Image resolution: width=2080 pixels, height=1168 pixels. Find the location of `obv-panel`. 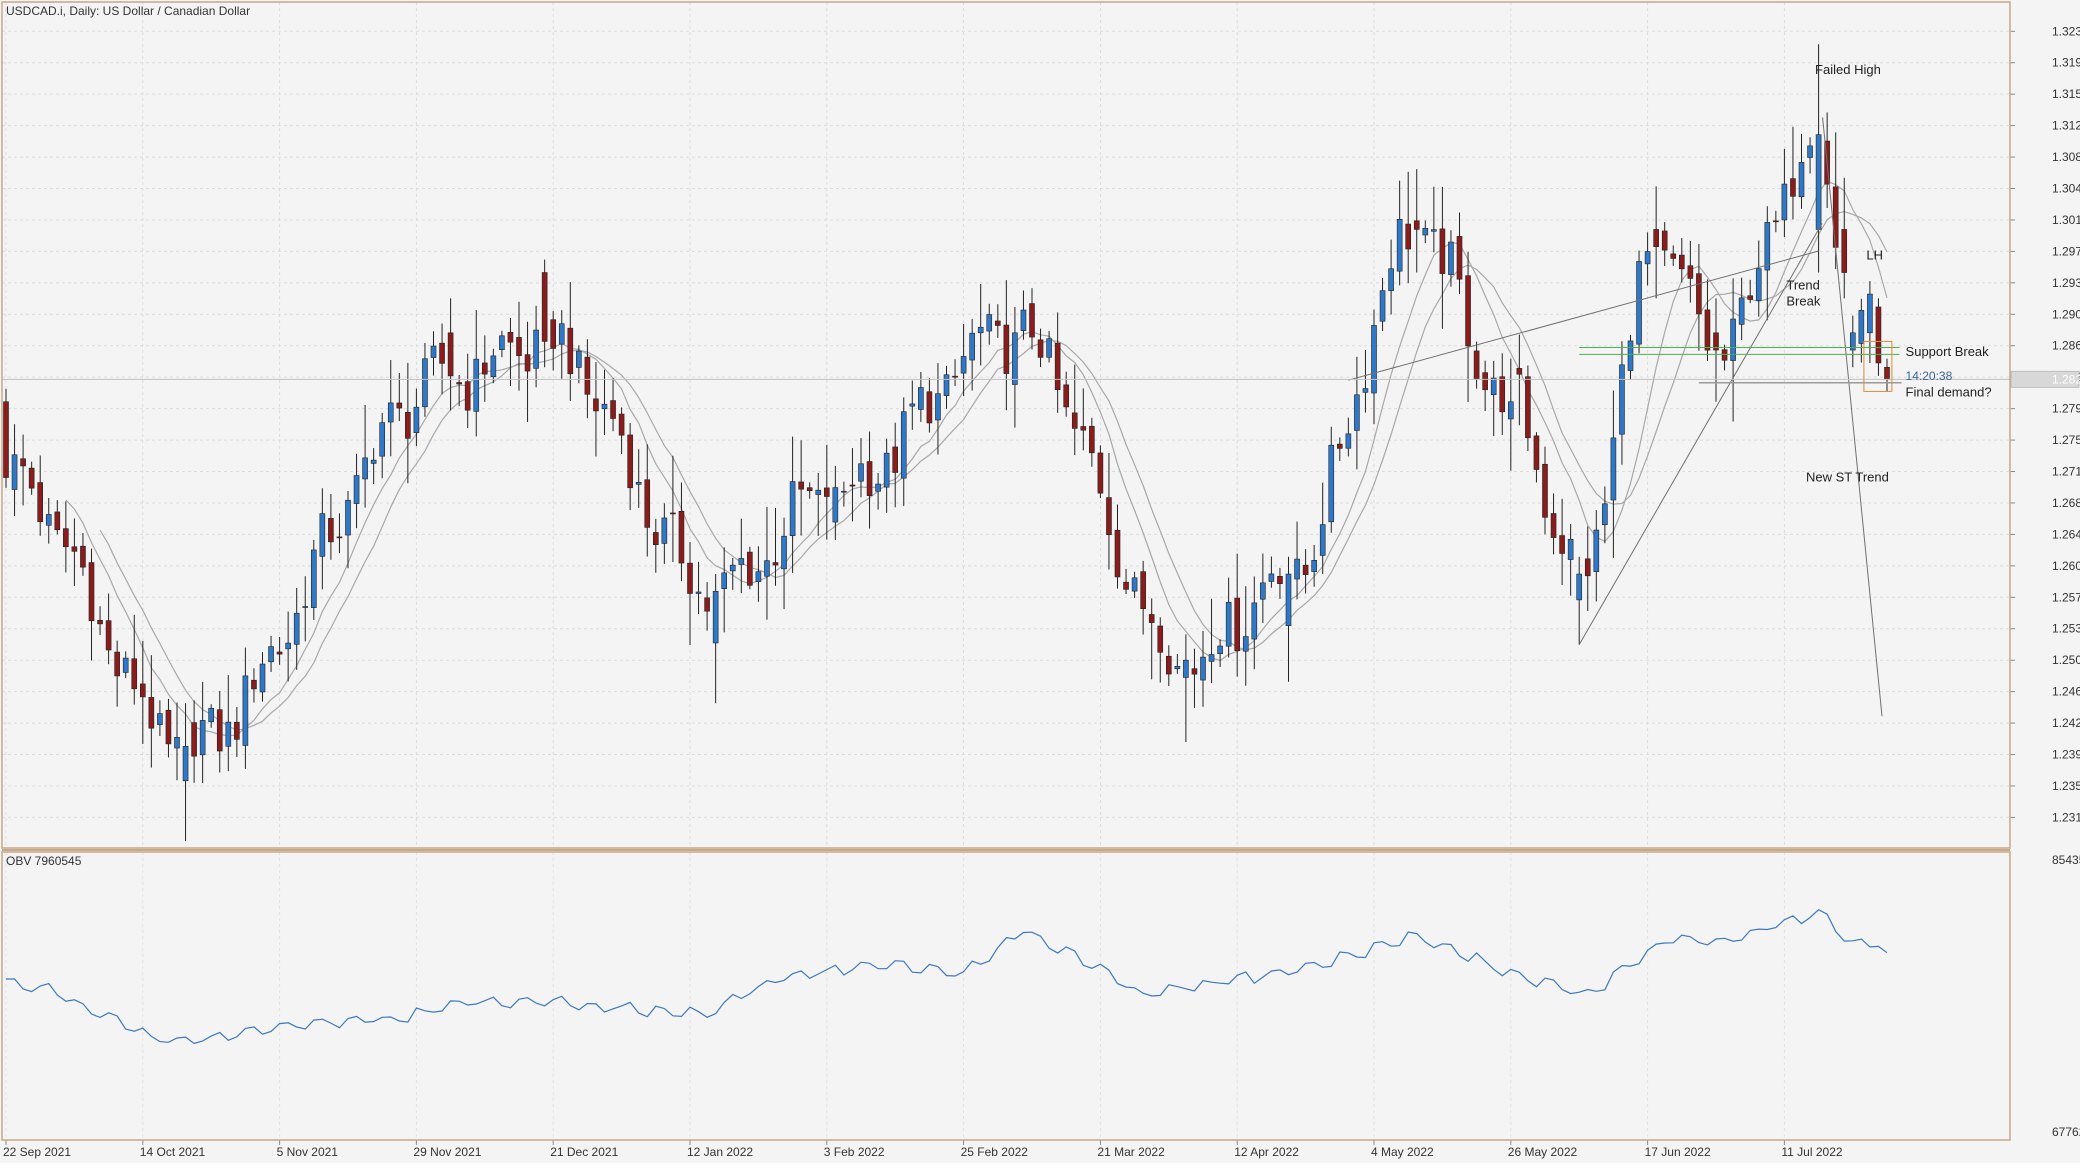

obv-panel is located at coordinates (947, 976).